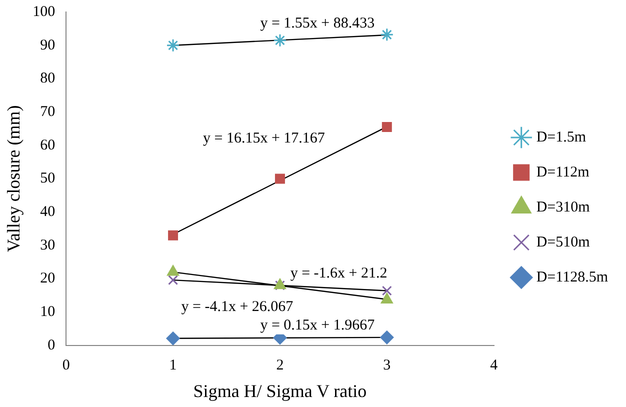 The image size is (626, 407). What do you see at coordinates (318, 325) in the screenshot?
I see `annotation: y = 0.15x + 1.9667` at bounding box center [318, 325].